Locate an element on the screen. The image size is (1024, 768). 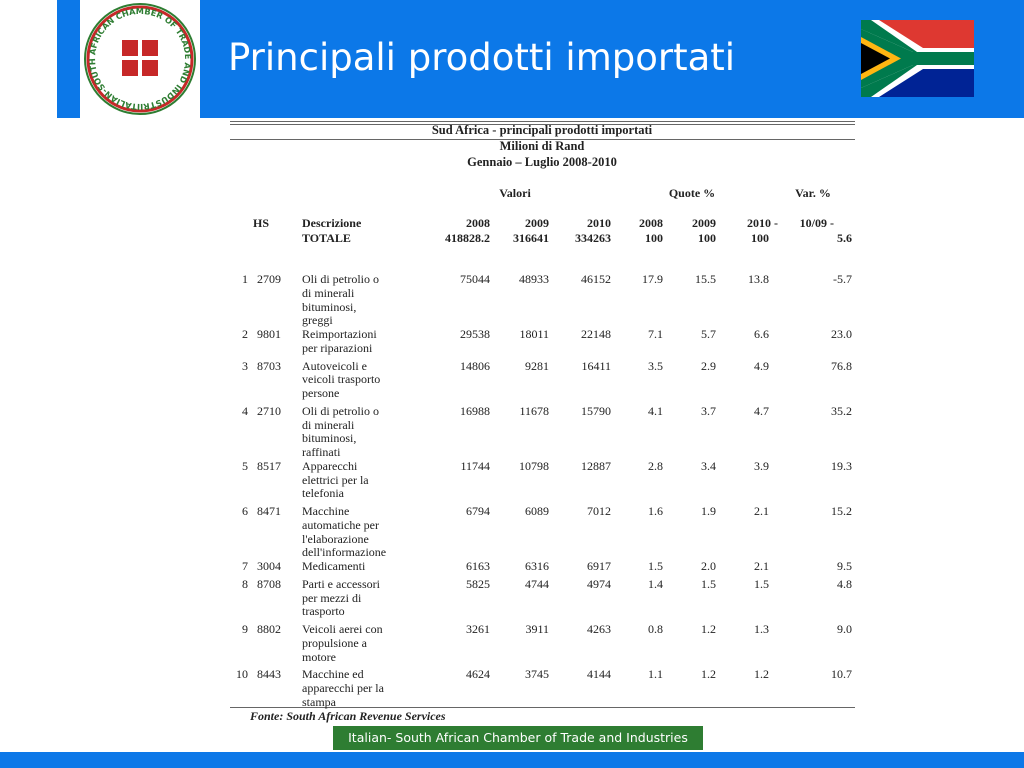
cell: 1.9 is located at coordinates (708, 511).